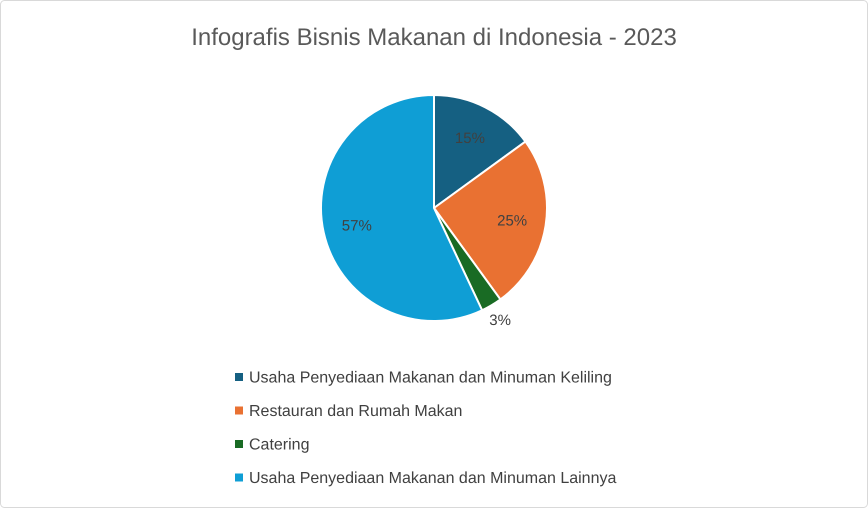 This screenshot has width=868, height=508. I want to click on legend-label: Catering, so click(279, 445).